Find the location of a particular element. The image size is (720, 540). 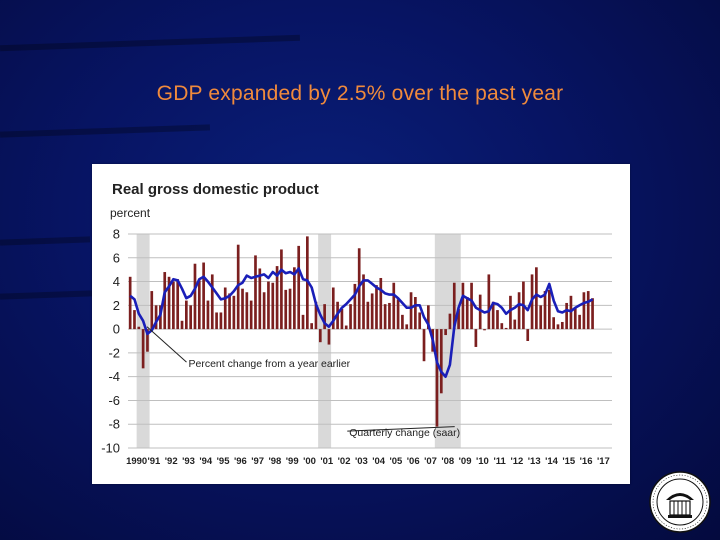

x-tick-label: '07 is located at coordinates (430, 461).